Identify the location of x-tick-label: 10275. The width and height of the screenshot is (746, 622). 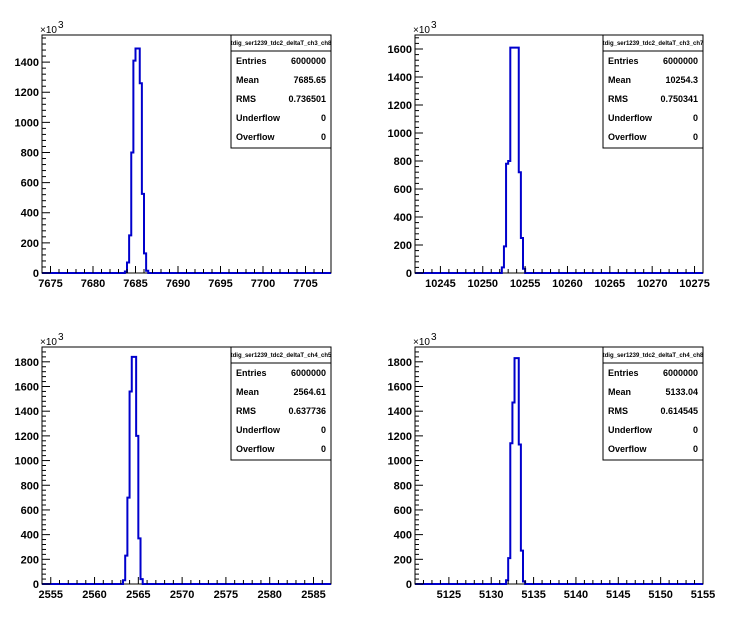
(694, 284).